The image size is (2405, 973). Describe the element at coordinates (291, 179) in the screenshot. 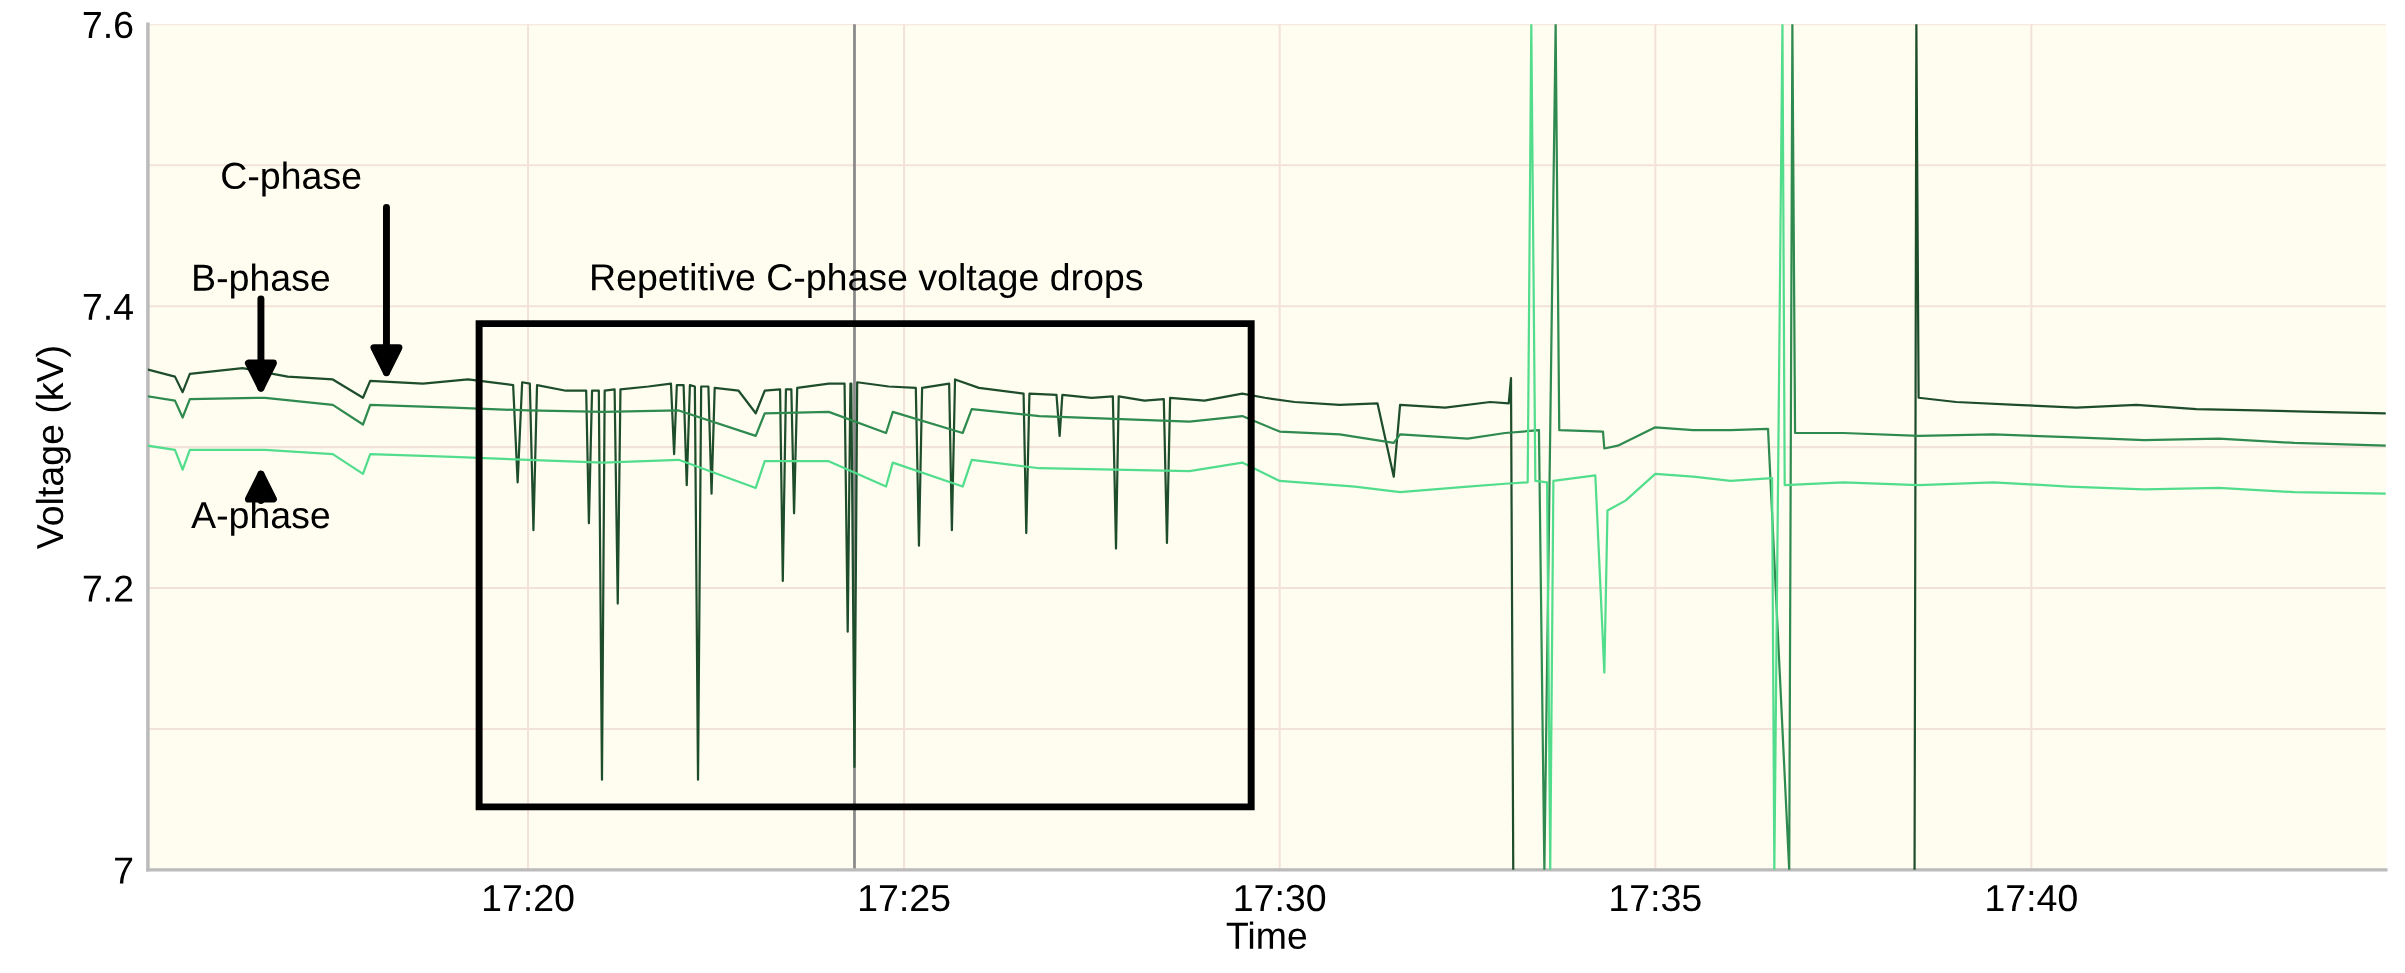

I see `annotation: C-phase` at that location.